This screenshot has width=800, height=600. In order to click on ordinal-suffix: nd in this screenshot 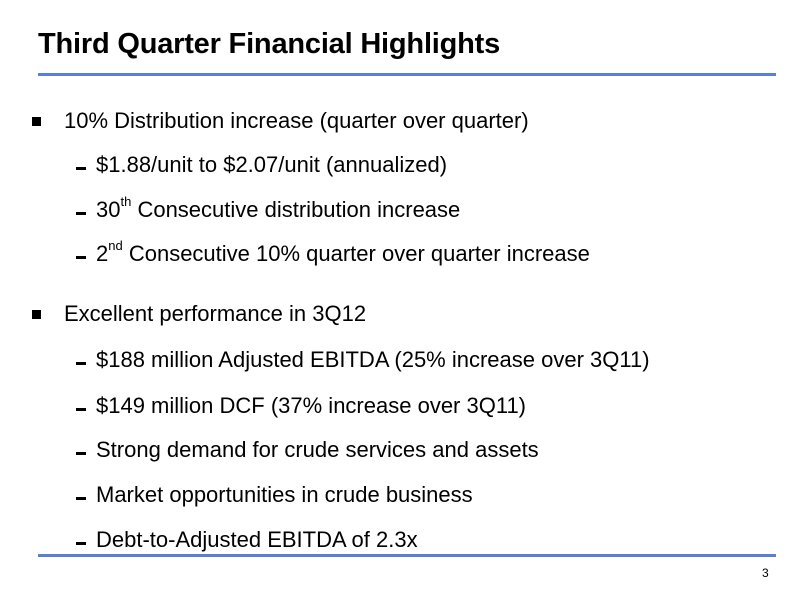, I will do `click(115, 245)`.